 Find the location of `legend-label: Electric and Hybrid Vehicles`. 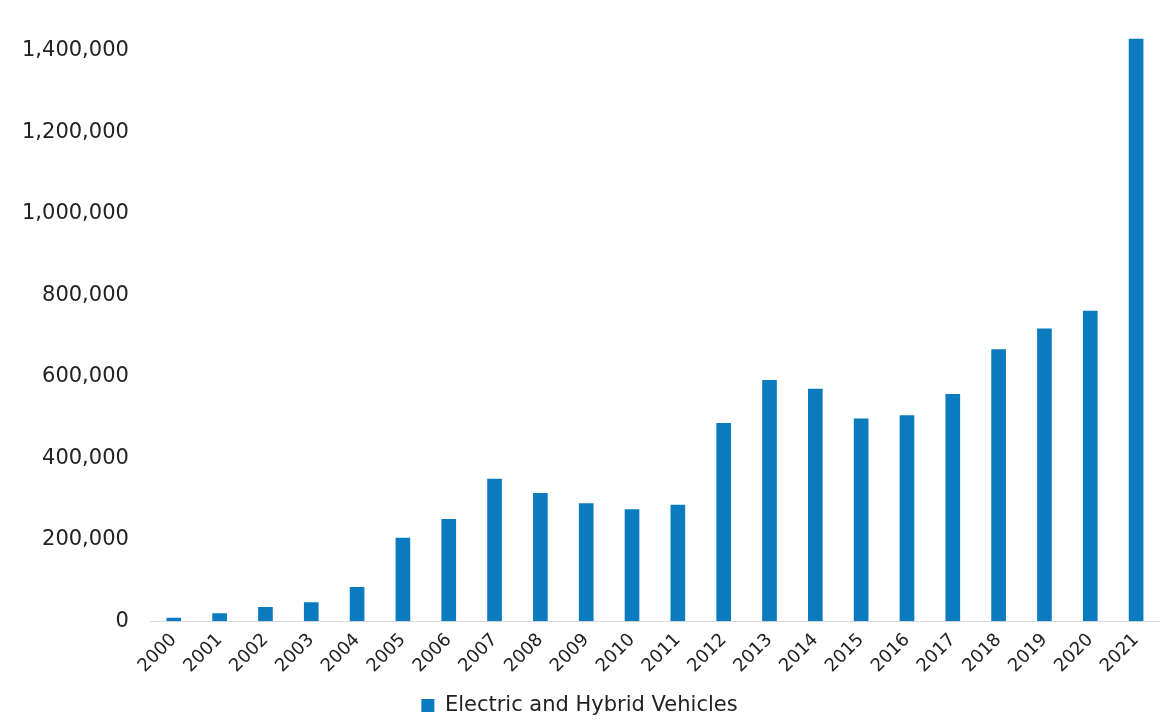

legend-label: Electric and Hybrid Vehicles is located at coordinates (591, 703).